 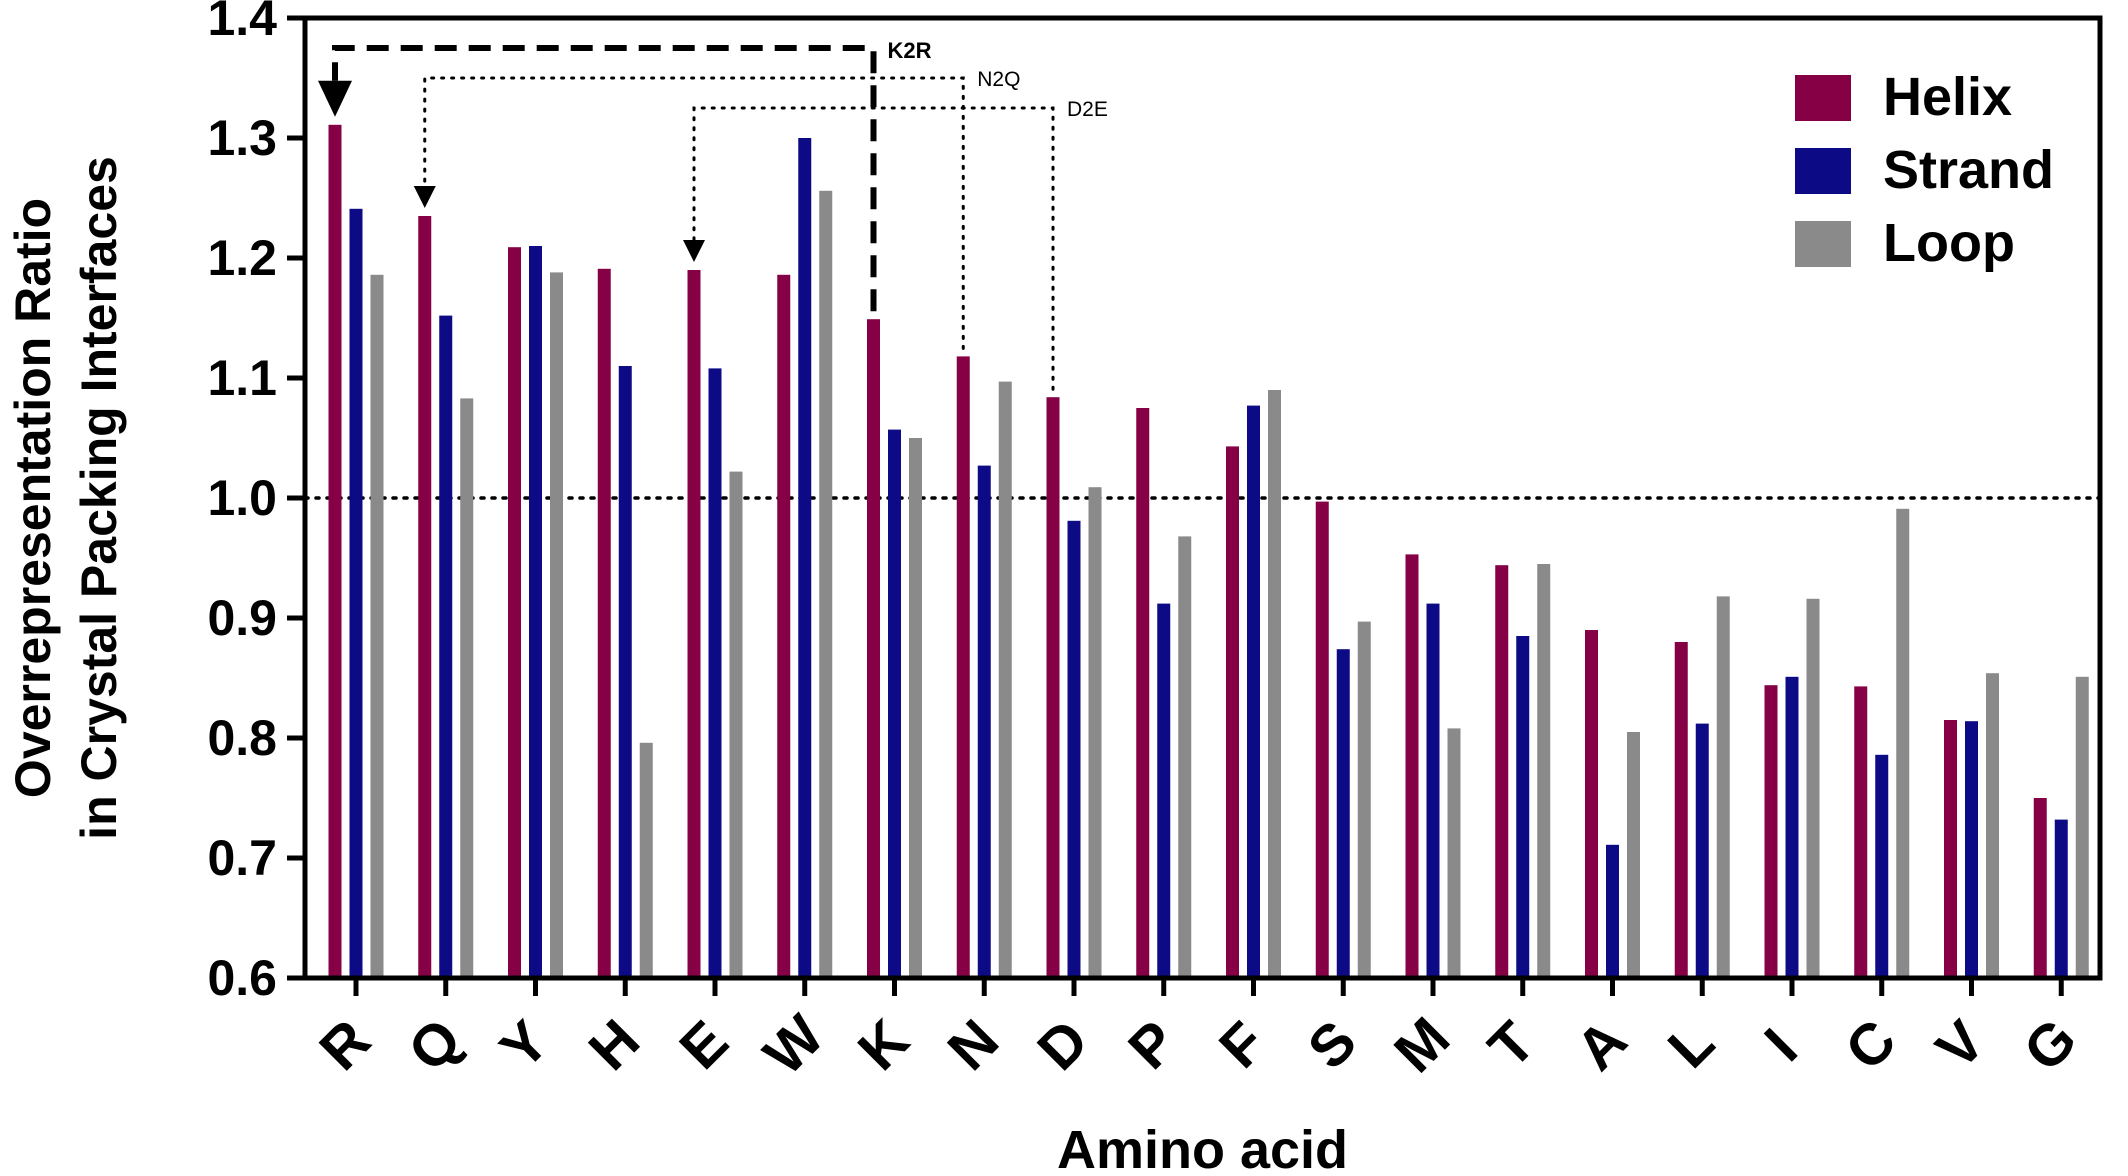 What do you see at coordinates (1095, 732) in the screenshot?
I see `bar-loop-D` at bounding box center [1095, 732].